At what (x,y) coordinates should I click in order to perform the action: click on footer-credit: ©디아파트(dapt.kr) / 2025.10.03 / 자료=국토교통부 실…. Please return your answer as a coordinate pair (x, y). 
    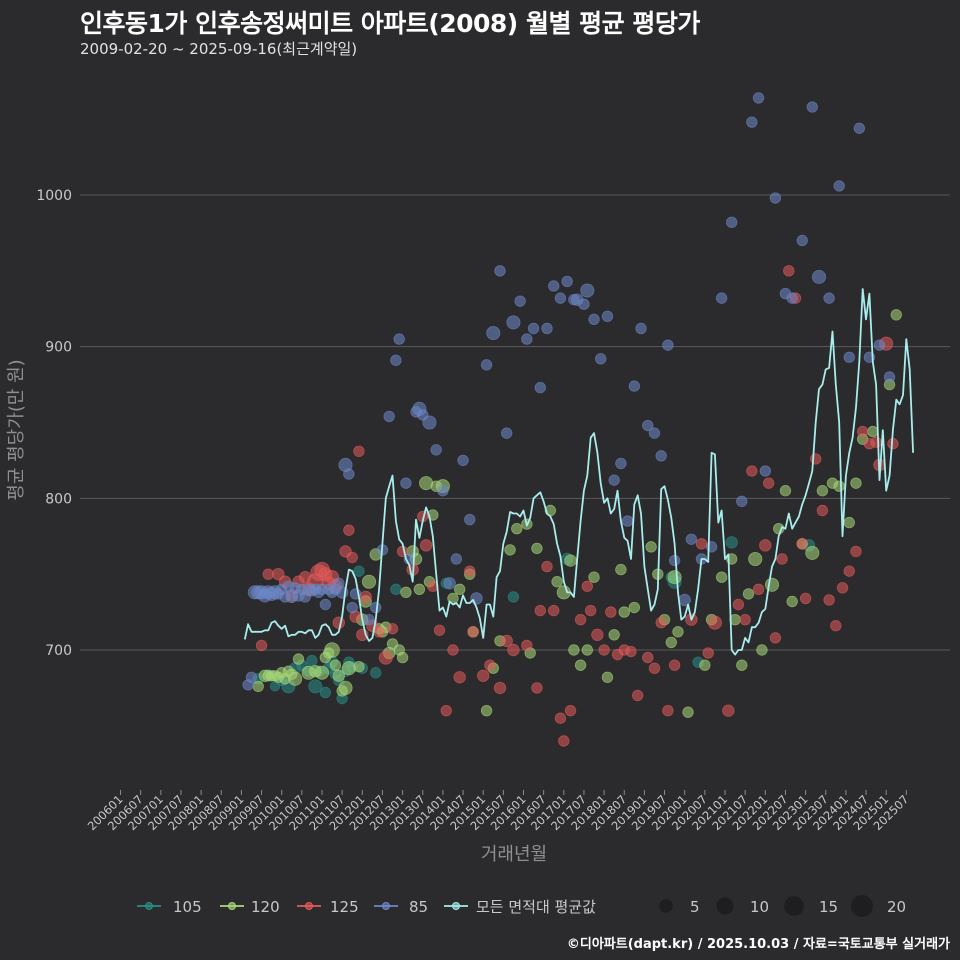
    Looking at the image, I should click on (758, 944).